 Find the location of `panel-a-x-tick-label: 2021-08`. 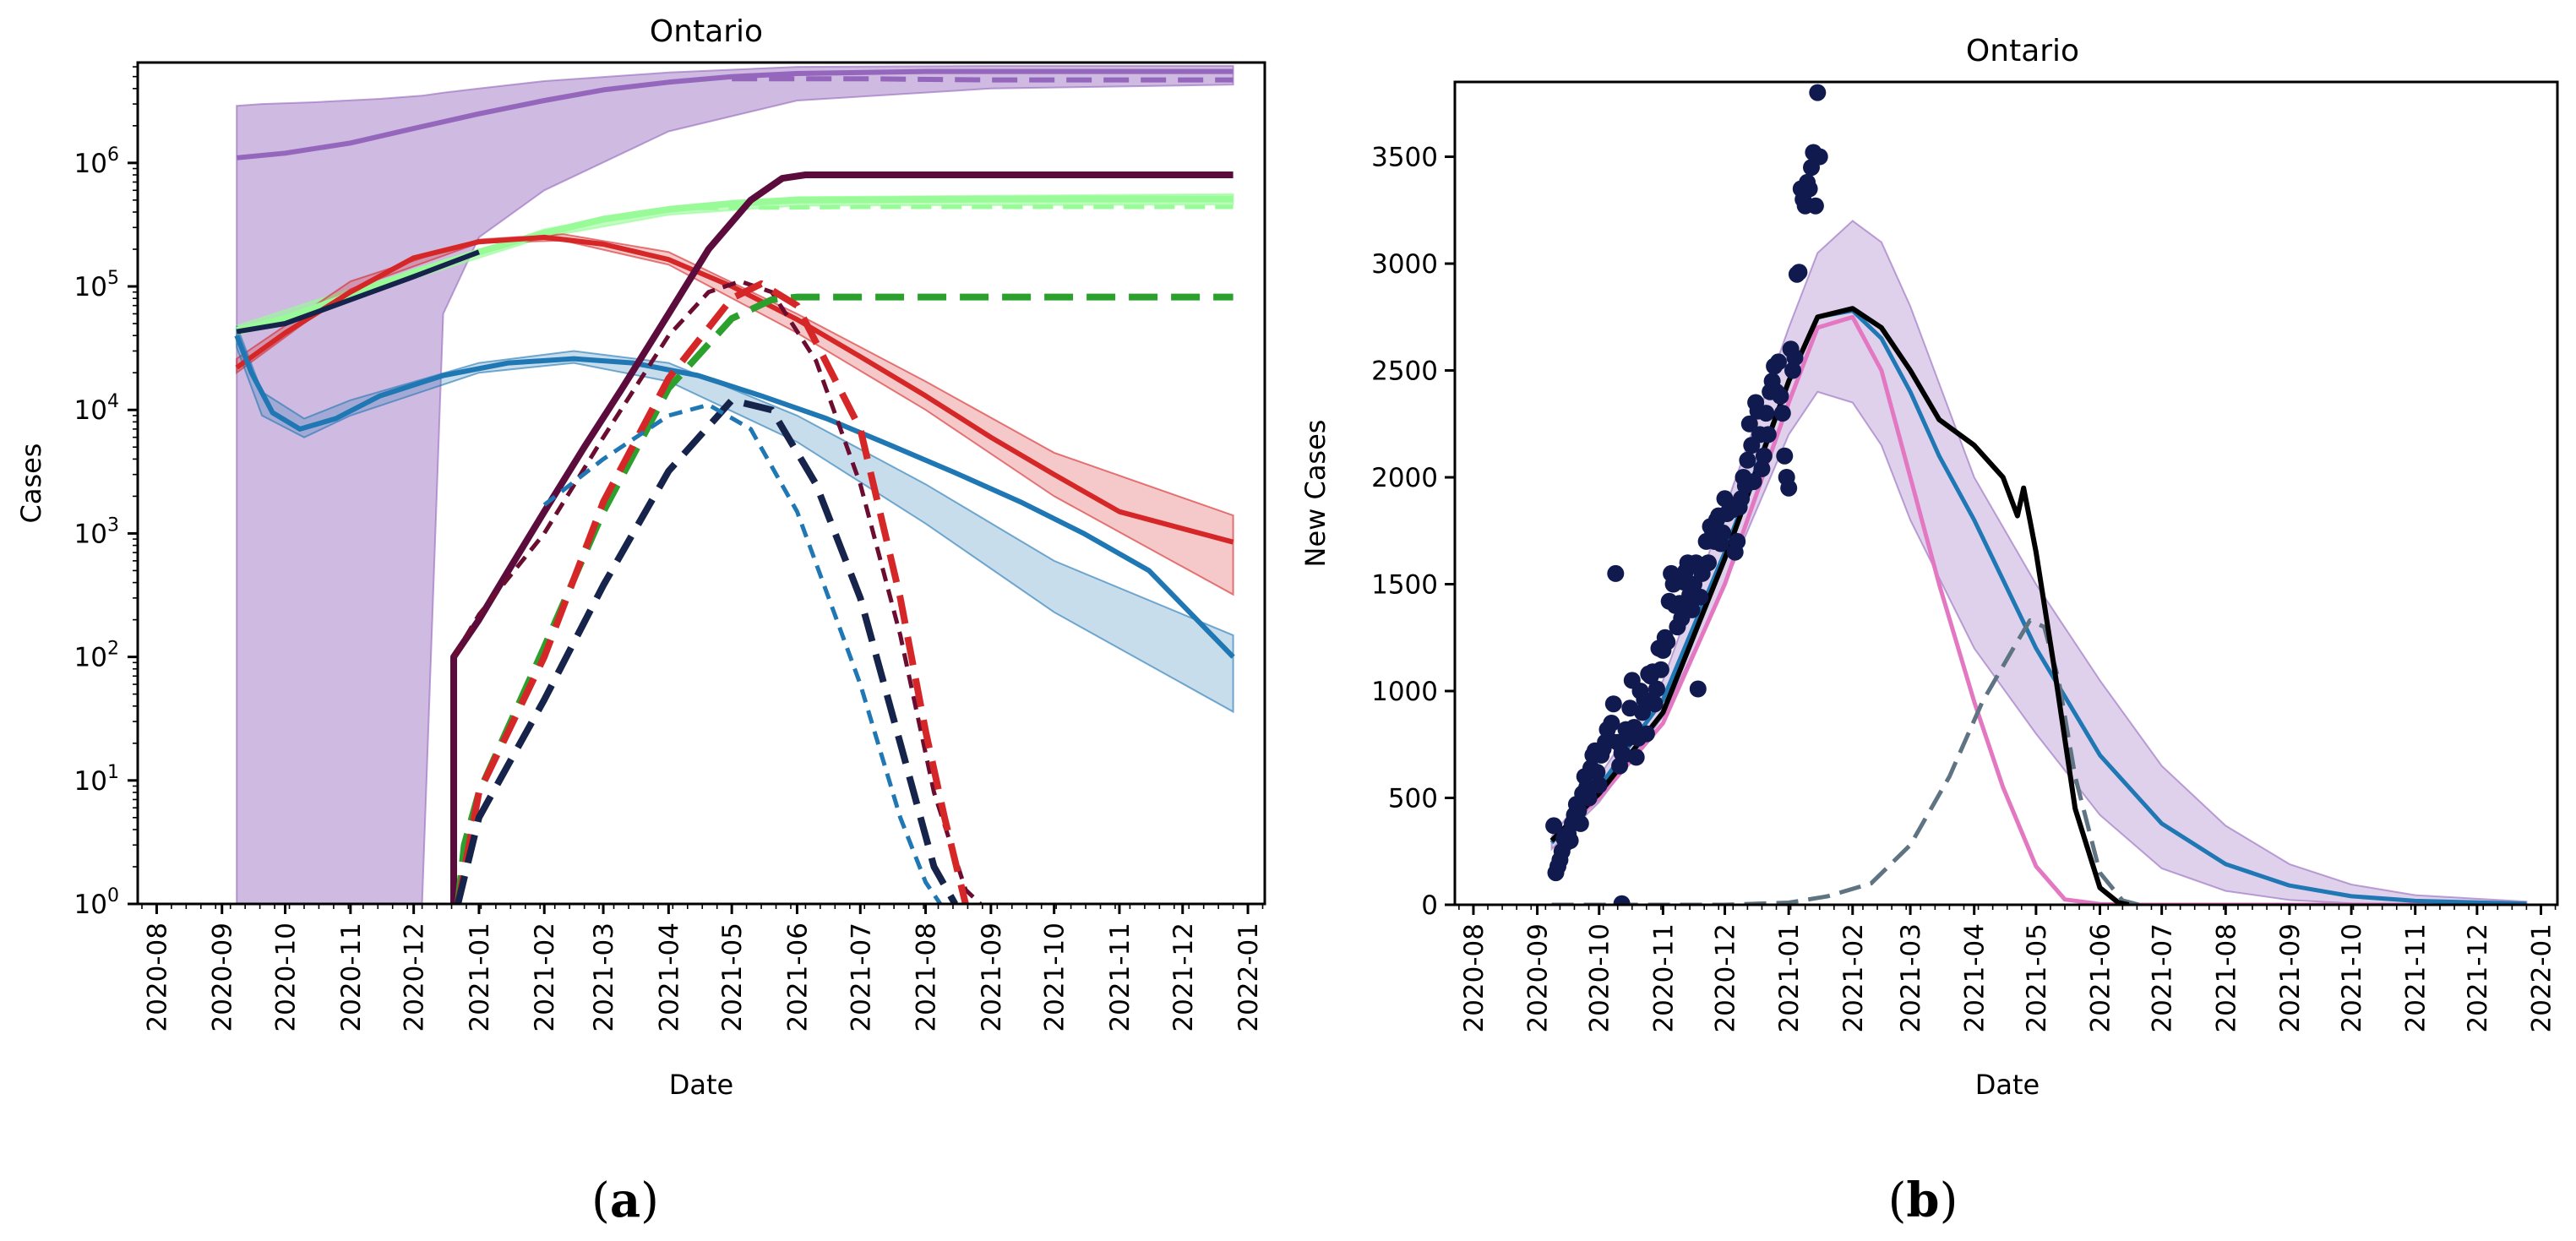

panel-a-x-tick-label: 2021-08 is located at coordinates (927, 978).